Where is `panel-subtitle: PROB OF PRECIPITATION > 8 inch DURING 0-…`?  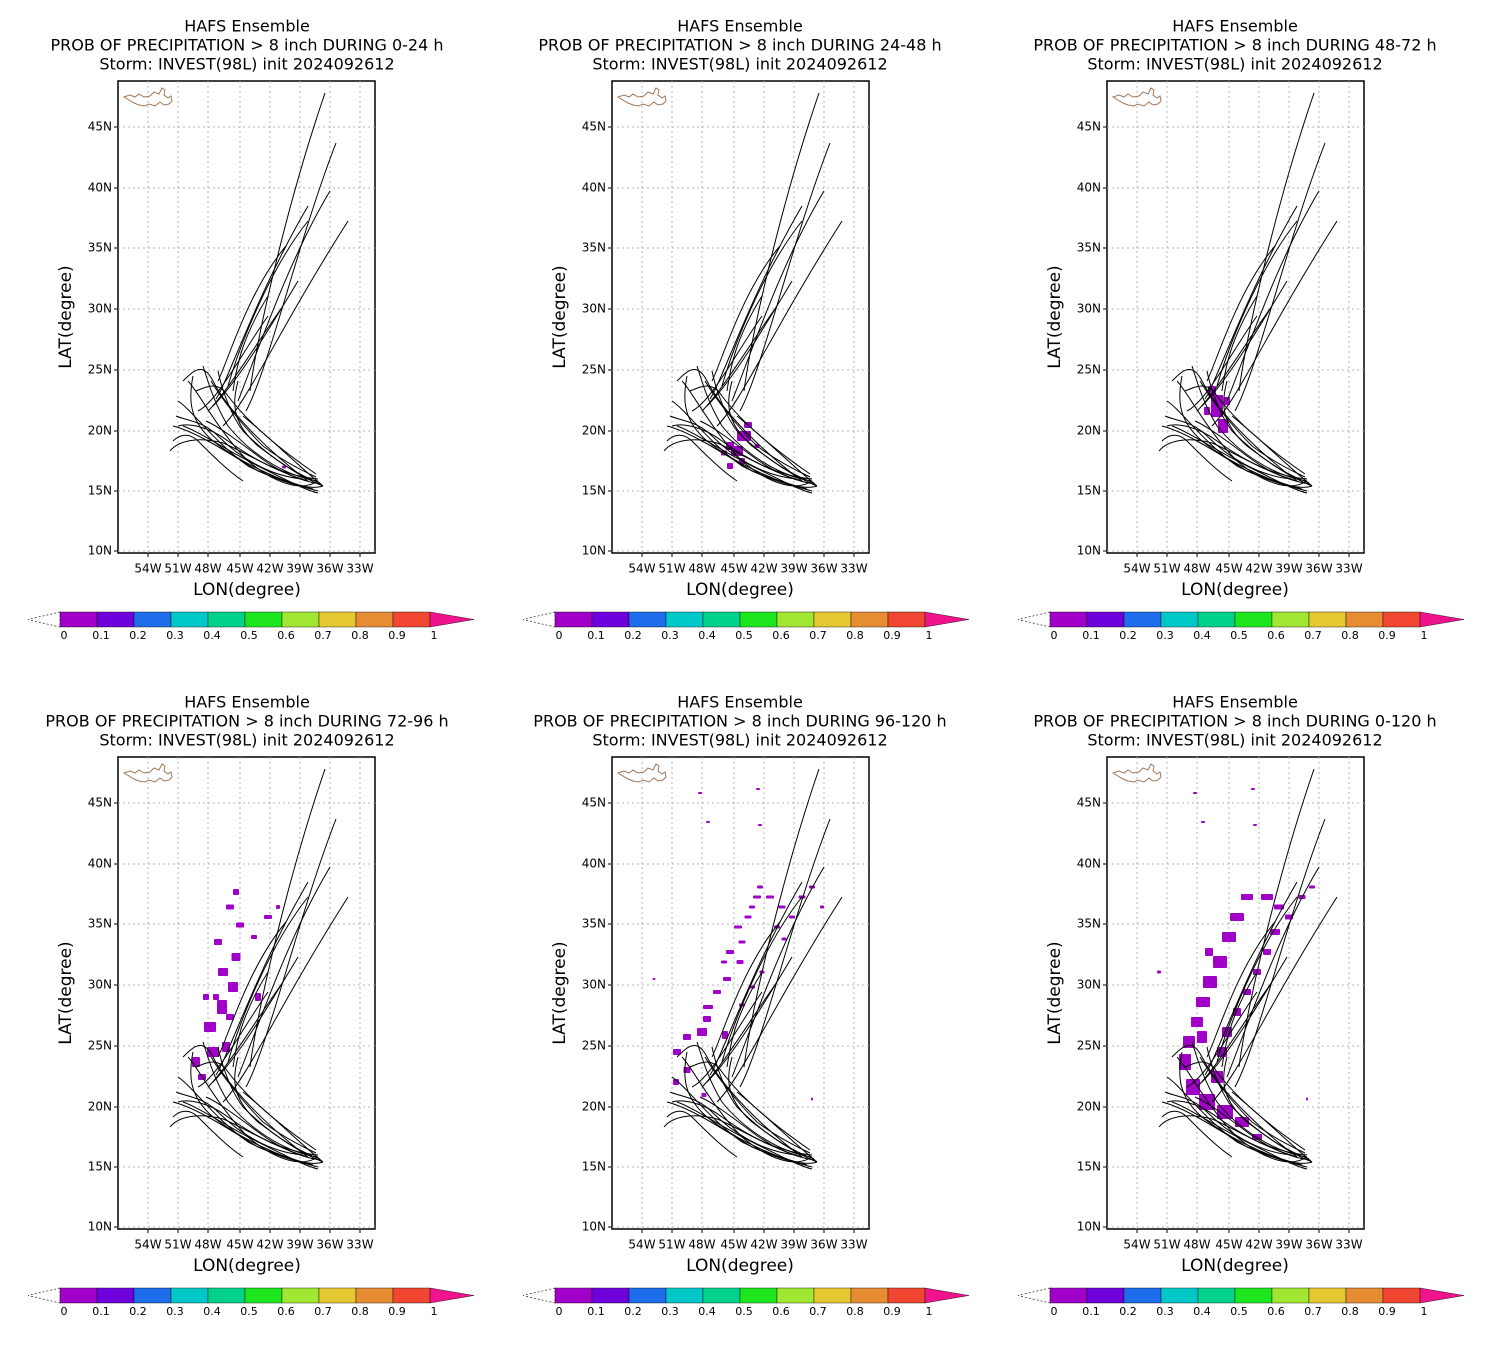 panel-subtitle: PROB OF PRECIPITATION > 8 inch DURING 0-… is located at coordinates (246, 45).